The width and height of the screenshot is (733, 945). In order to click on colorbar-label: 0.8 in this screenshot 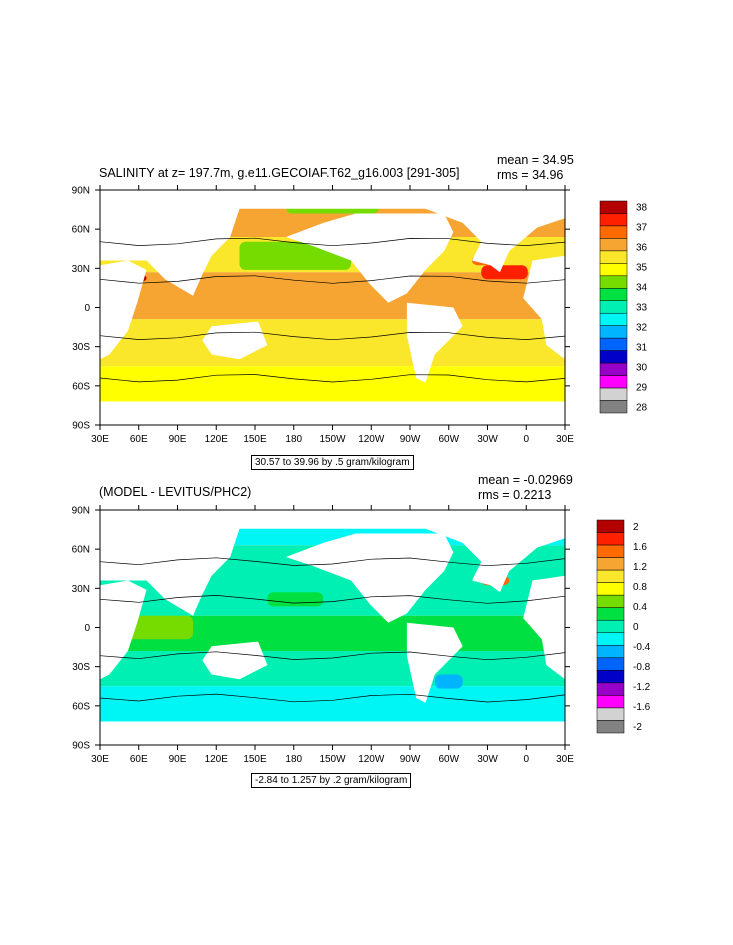, I will do `click(640, 587)`.